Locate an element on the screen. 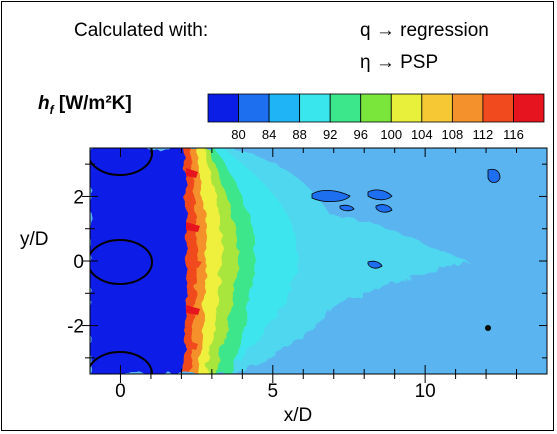 This screenshot has width=557, height=434. calculated-with-label: Calculated with: is located at coordinates (141, 30).